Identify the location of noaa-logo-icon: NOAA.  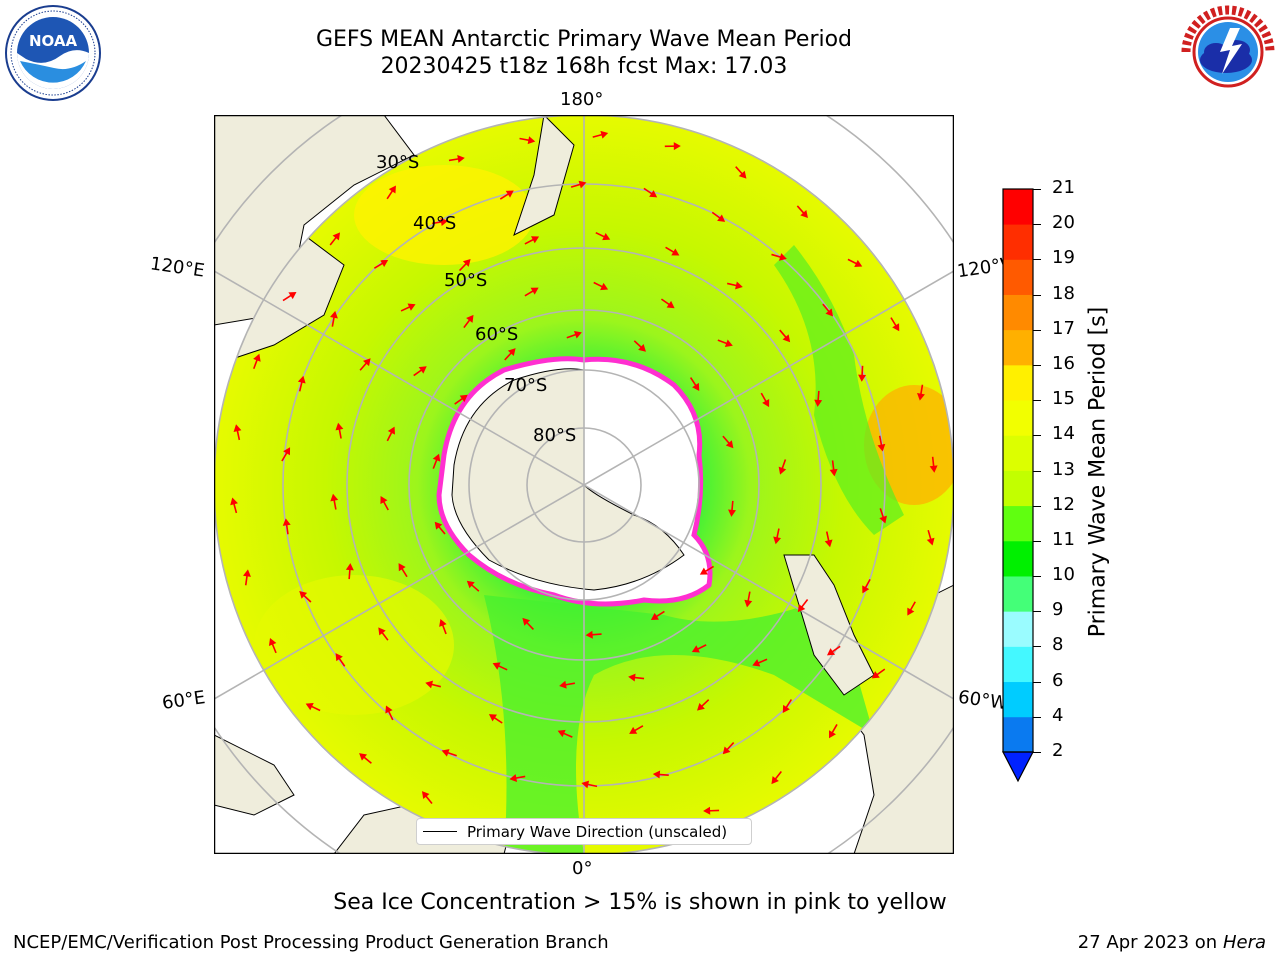
(53, 53).